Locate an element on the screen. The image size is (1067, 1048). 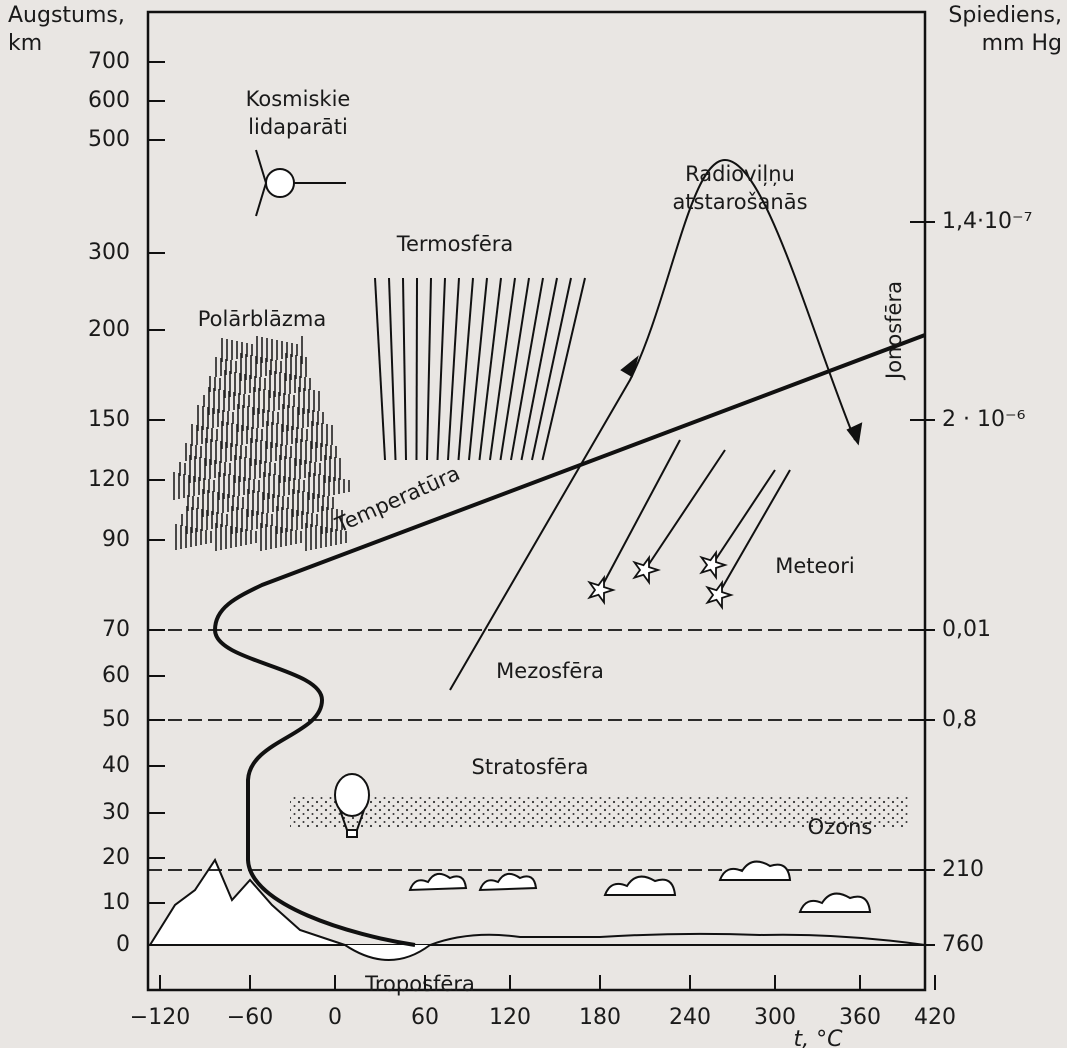
y-tick-label: 700 is located at coordinates (109, 61).